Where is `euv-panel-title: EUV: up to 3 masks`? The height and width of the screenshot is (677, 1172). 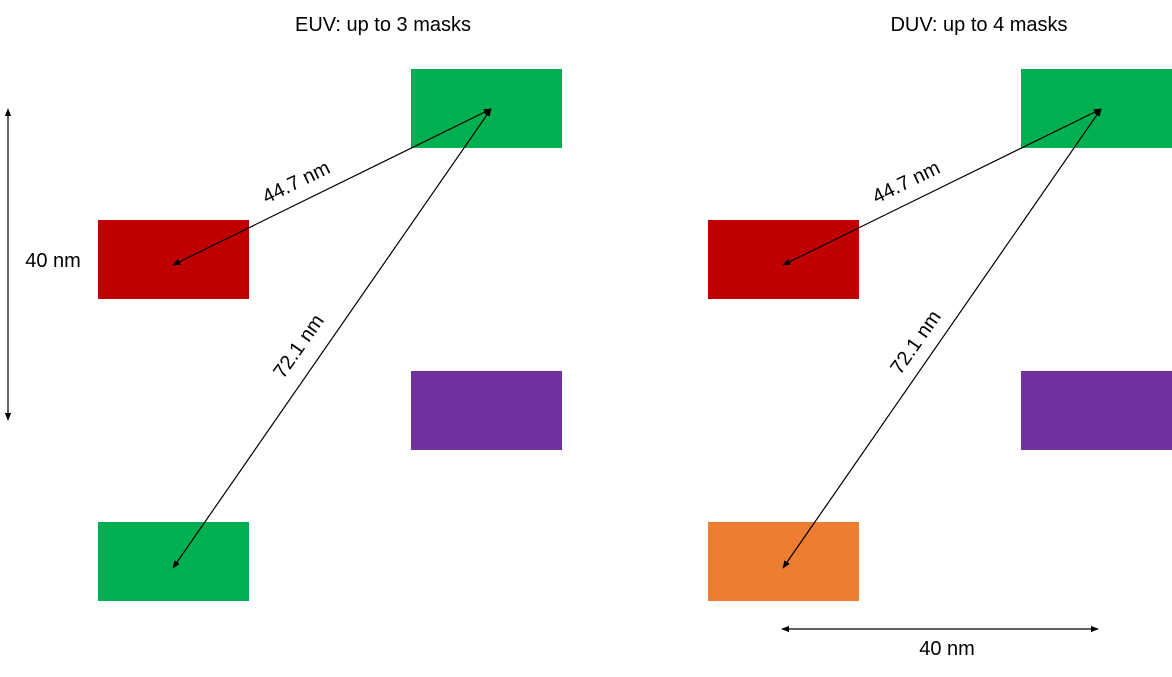
euv-panel-title: EUV: up to 3 masks is located at coordinates (383, 25).